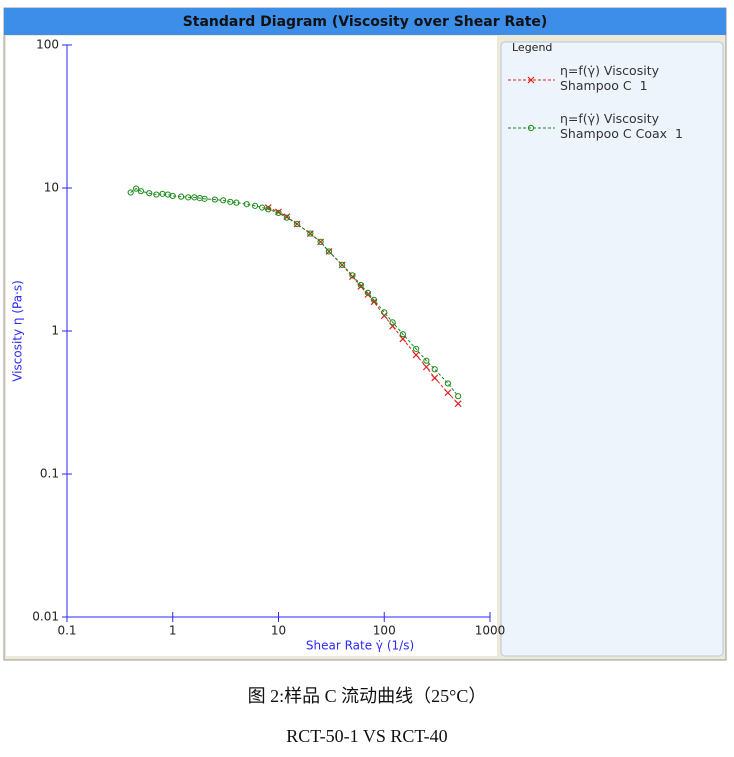 The height and width of the screenshot is (757, 734). Describe the element at coordinates (278, 631) in the screenshot. I see `x-tick-label: 10` at that location.